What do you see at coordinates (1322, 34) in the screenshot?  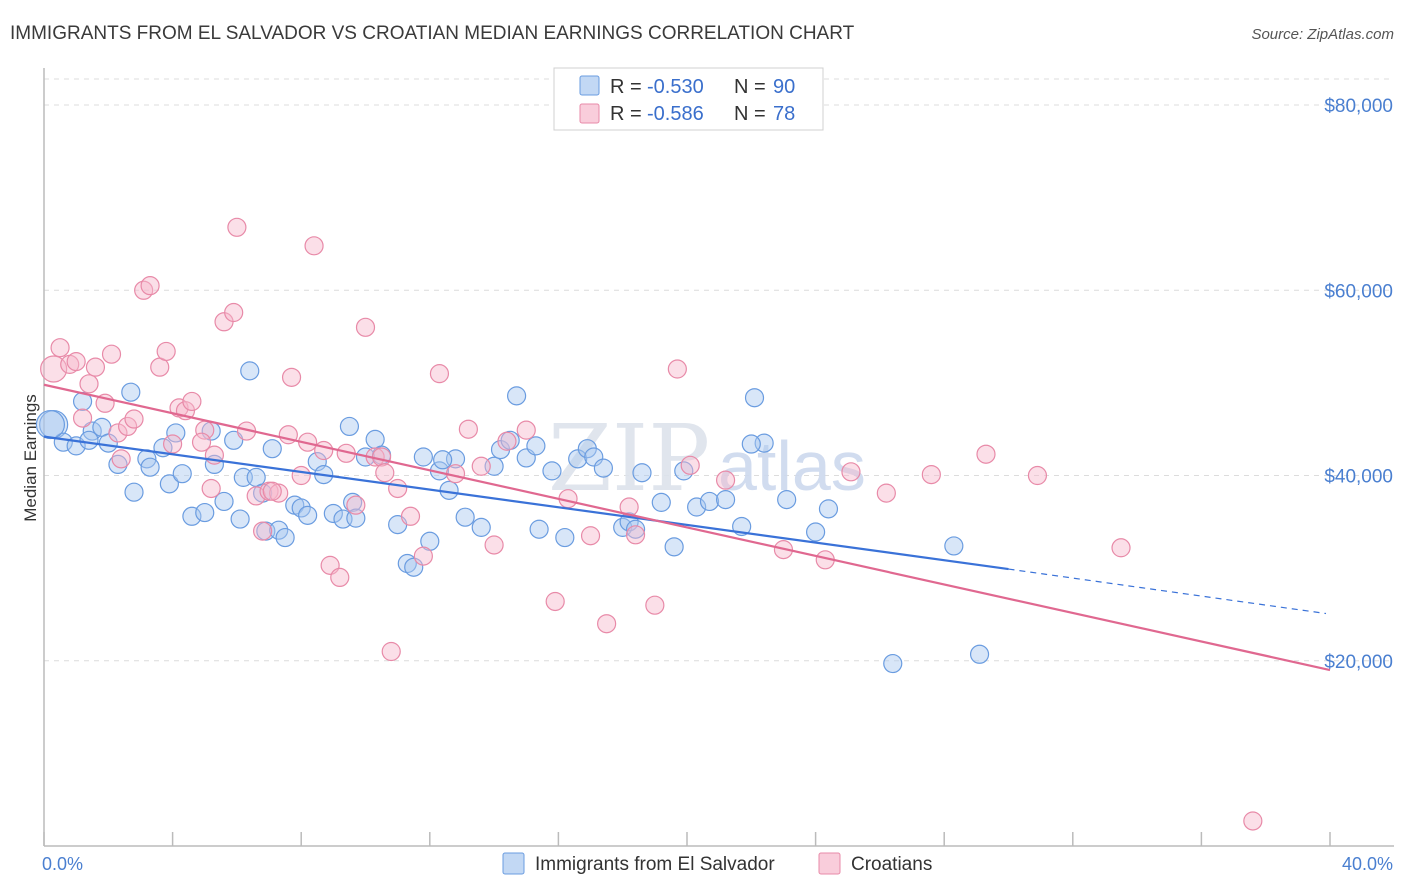 I see `chart-source: Source: ZipAtlas.com` at bounding box center [1322, 34].